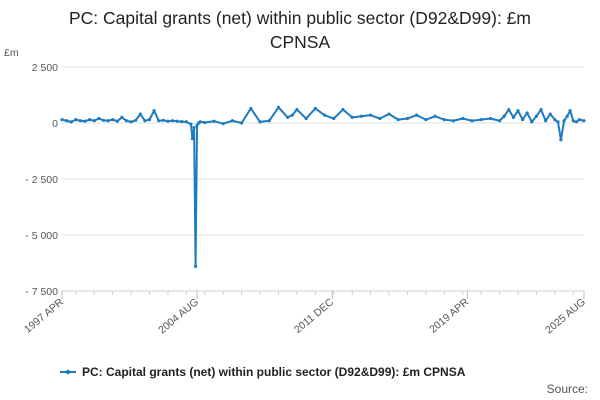 Image resolution: width=600 pixels, height=400 pixels. Describe the element at coordinates (55, 124) in the screenshot. I see `y-tick-label: 0` at that location.